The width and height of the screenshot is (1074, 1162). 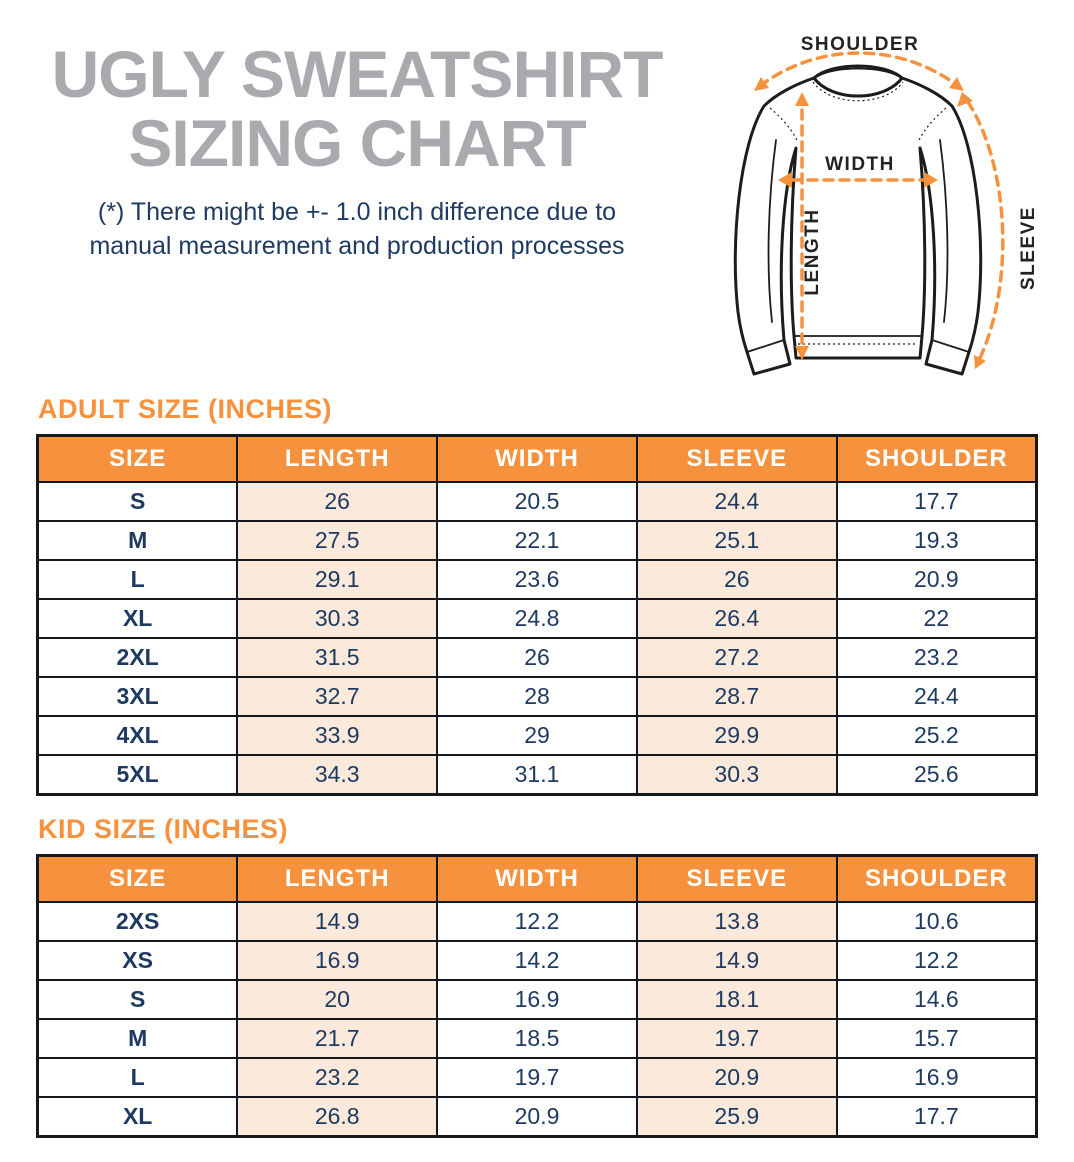 I want to click on right-sleeve-fold, so click(x=944, y=231).